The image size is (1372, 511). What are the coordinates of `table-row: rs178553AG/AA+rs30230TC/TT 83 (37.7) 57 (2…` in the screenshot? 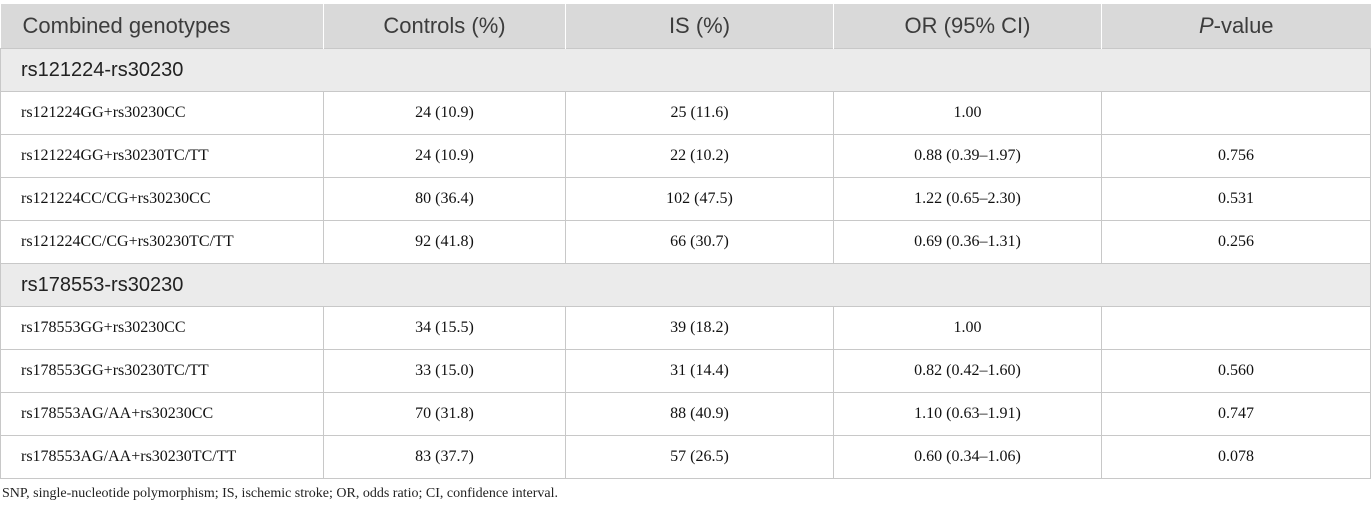 It's located at (685, 457).